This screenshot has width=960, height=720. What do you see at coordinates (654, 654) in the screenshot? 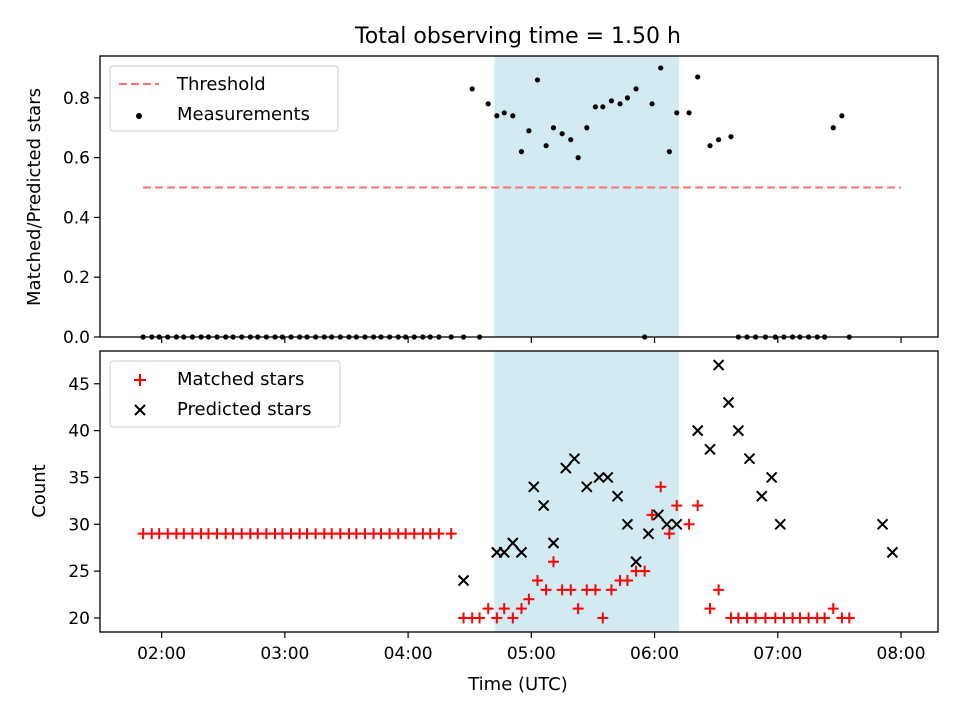
I see `x-tick-label: 06:00` at bounding box center [654, 654].